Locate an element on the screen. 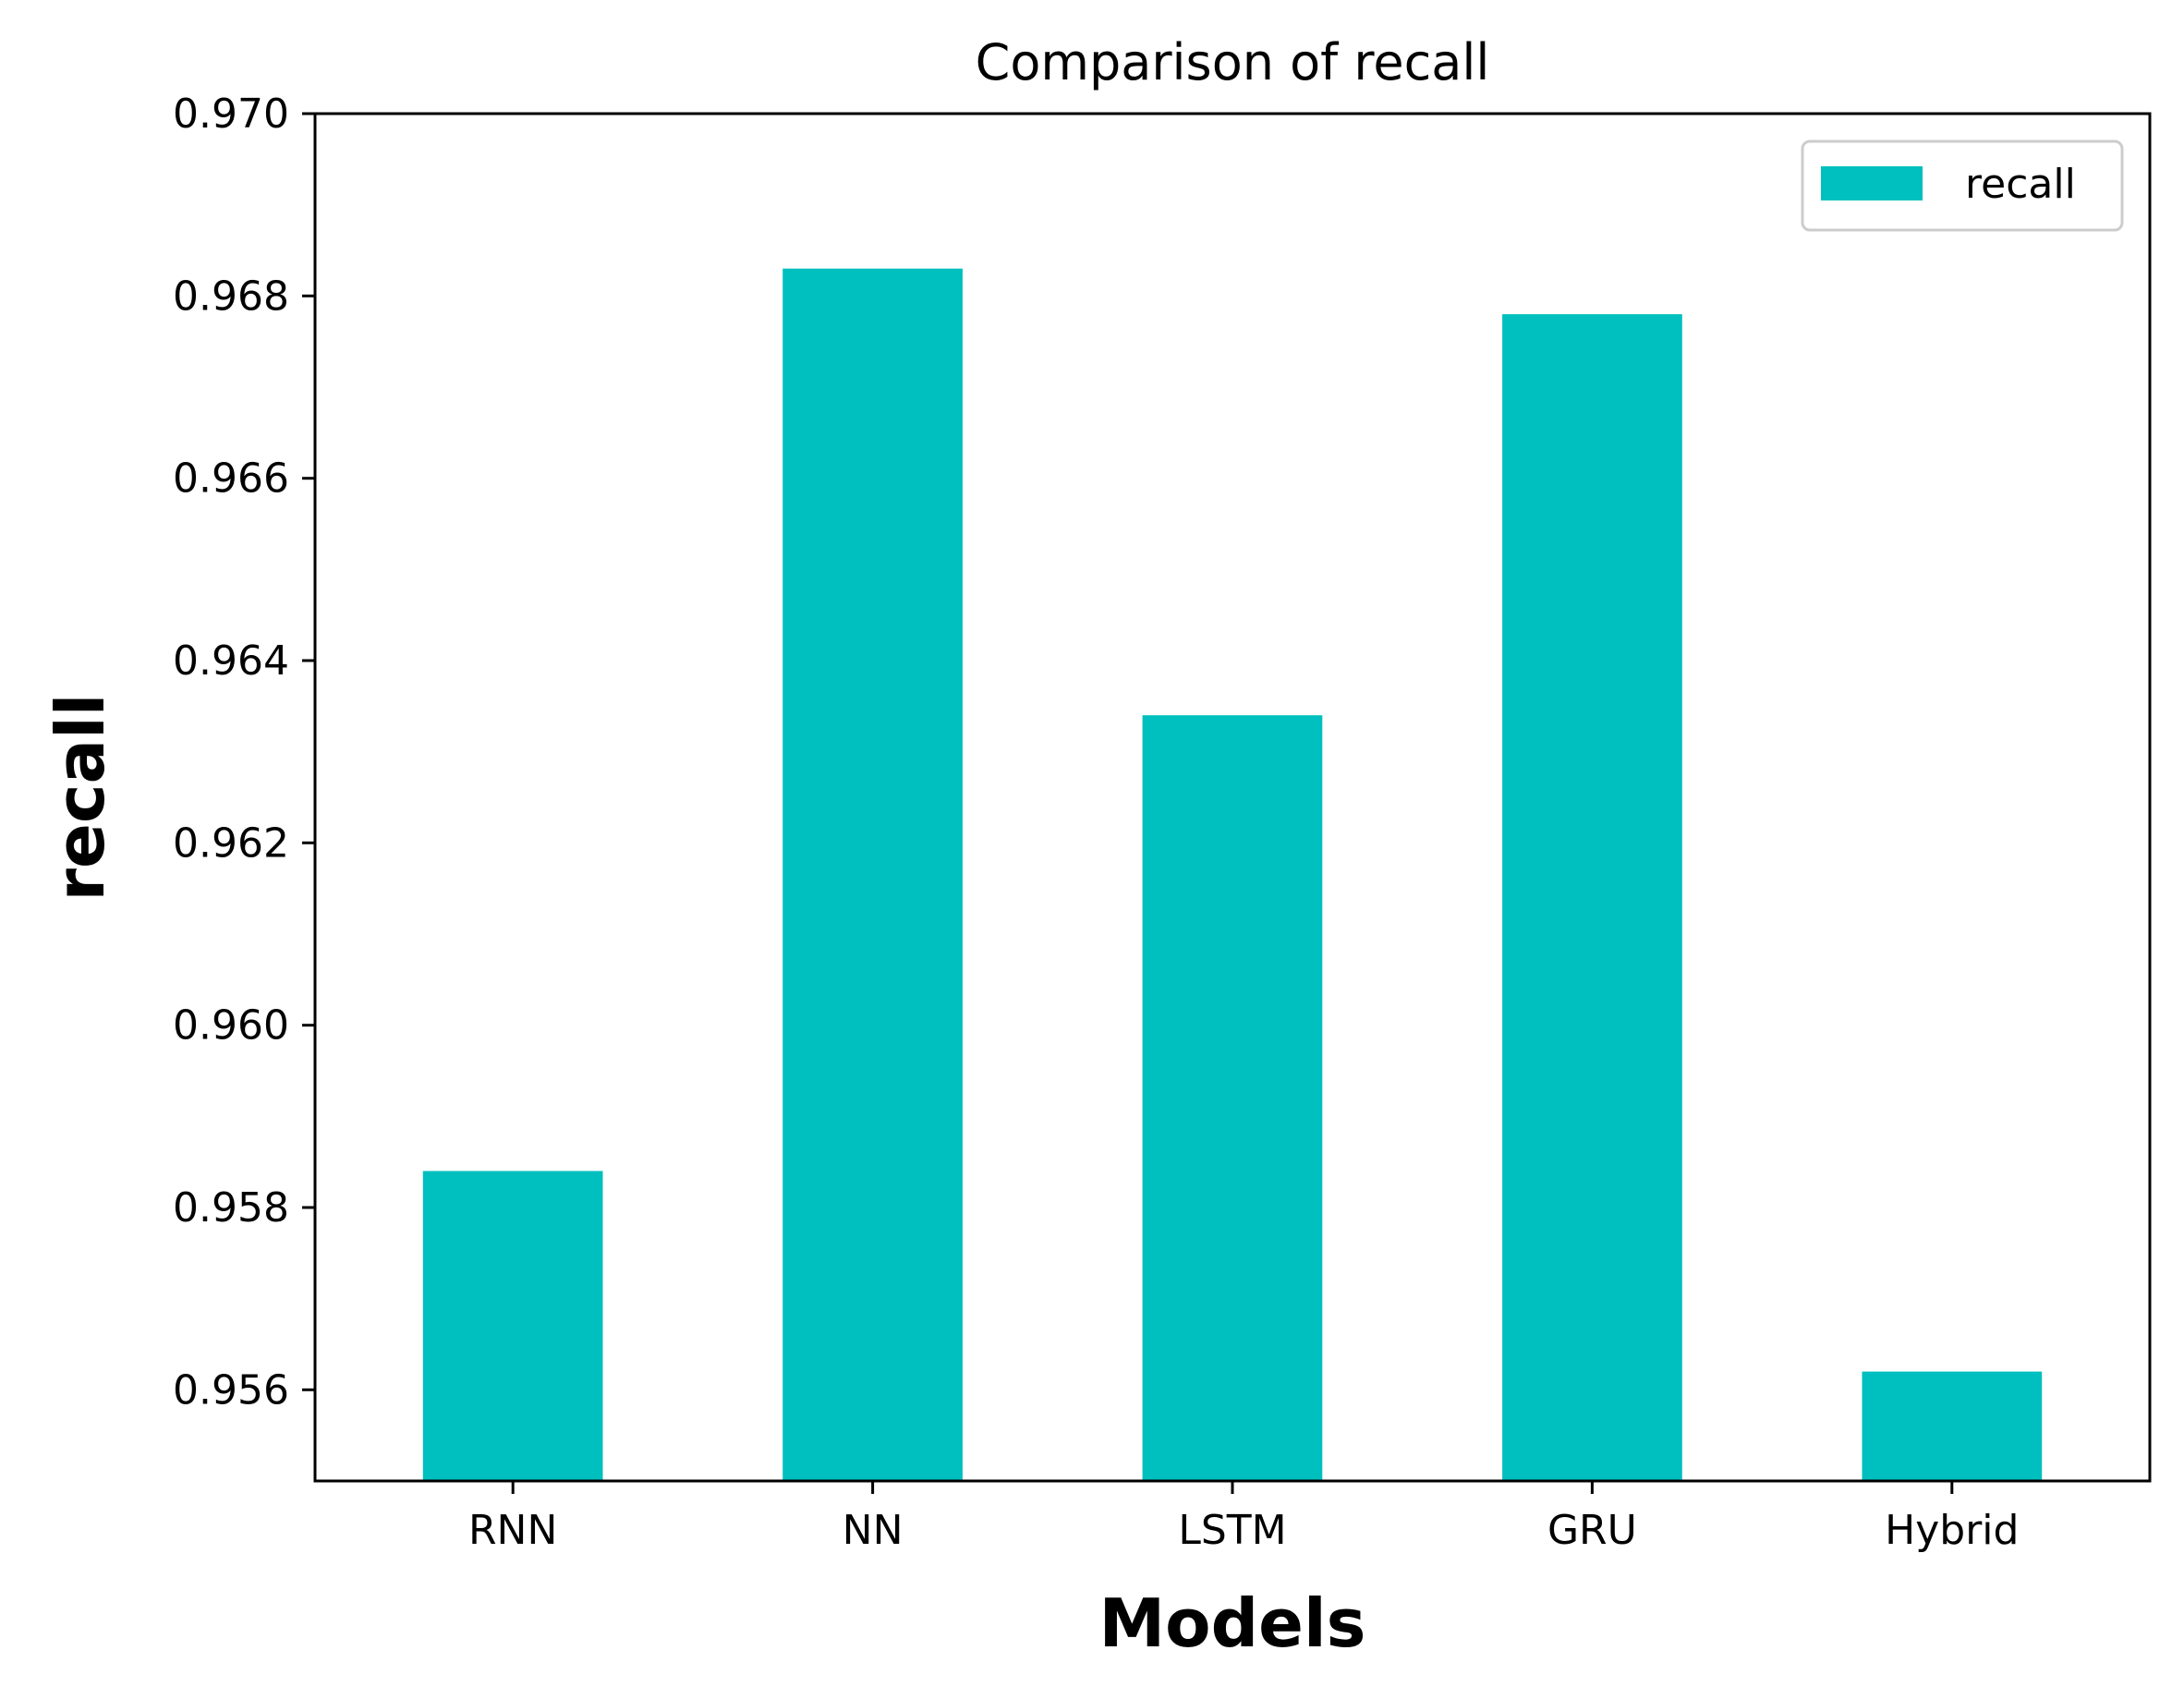 This screenshot has height=1699, width=2184. legend: recall is located at coordinates (1962, 186).